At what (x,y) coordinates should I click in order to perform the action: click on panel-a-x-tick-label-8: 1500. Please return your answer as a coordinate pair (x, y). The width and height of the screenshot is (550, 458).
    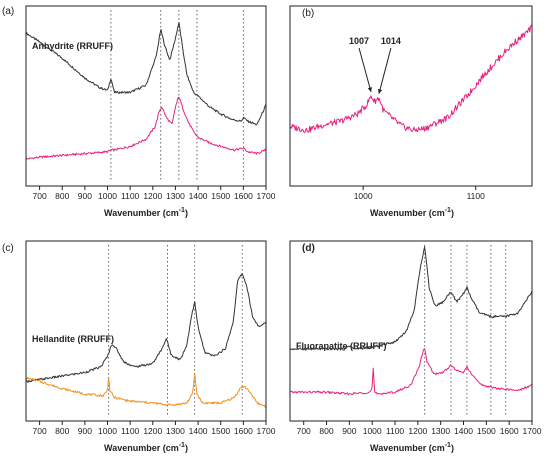
    Looking at the image, I should click on (220, 196).